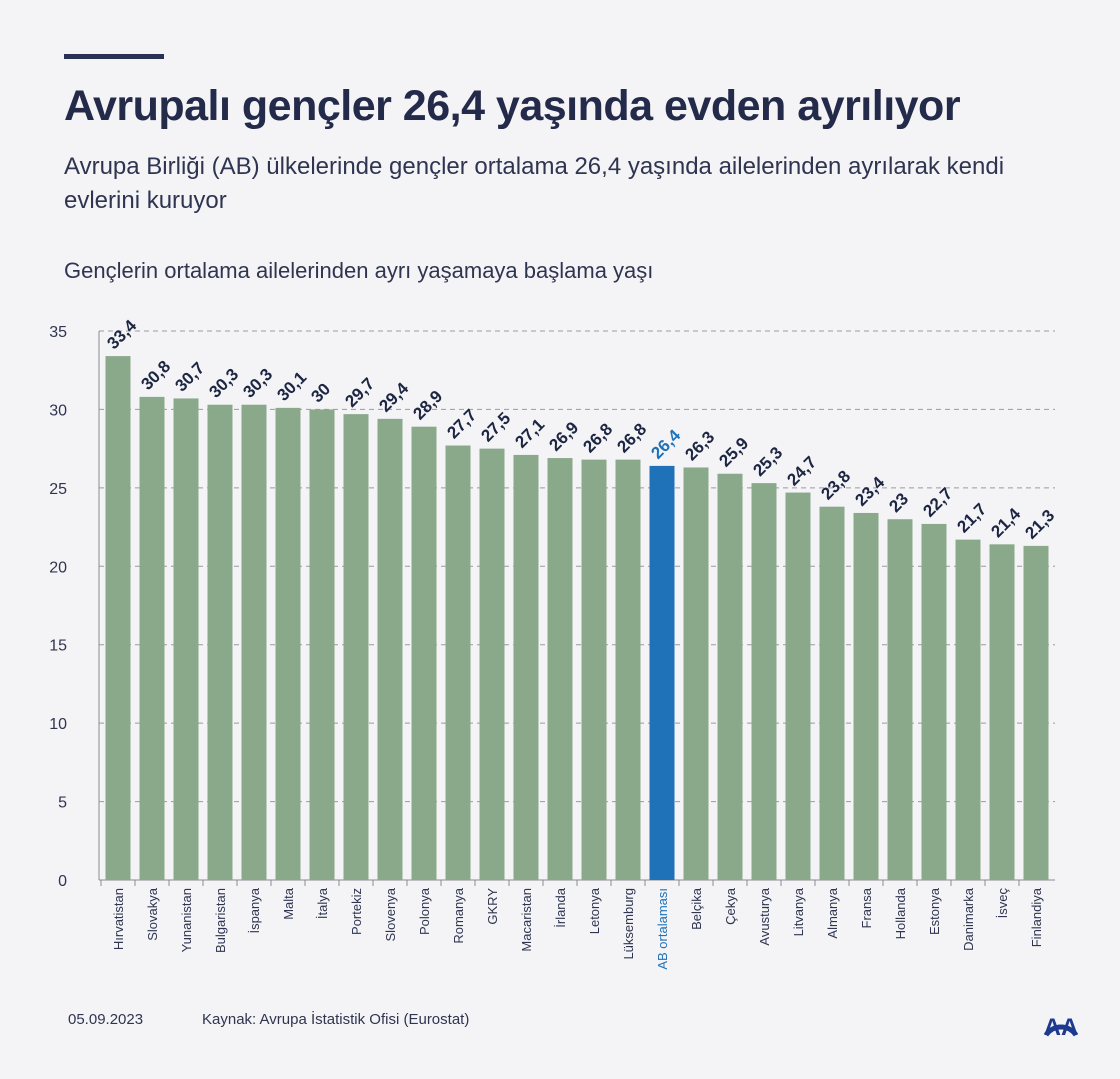  I want to click on svg-text: AA, so click(1061, 1025).